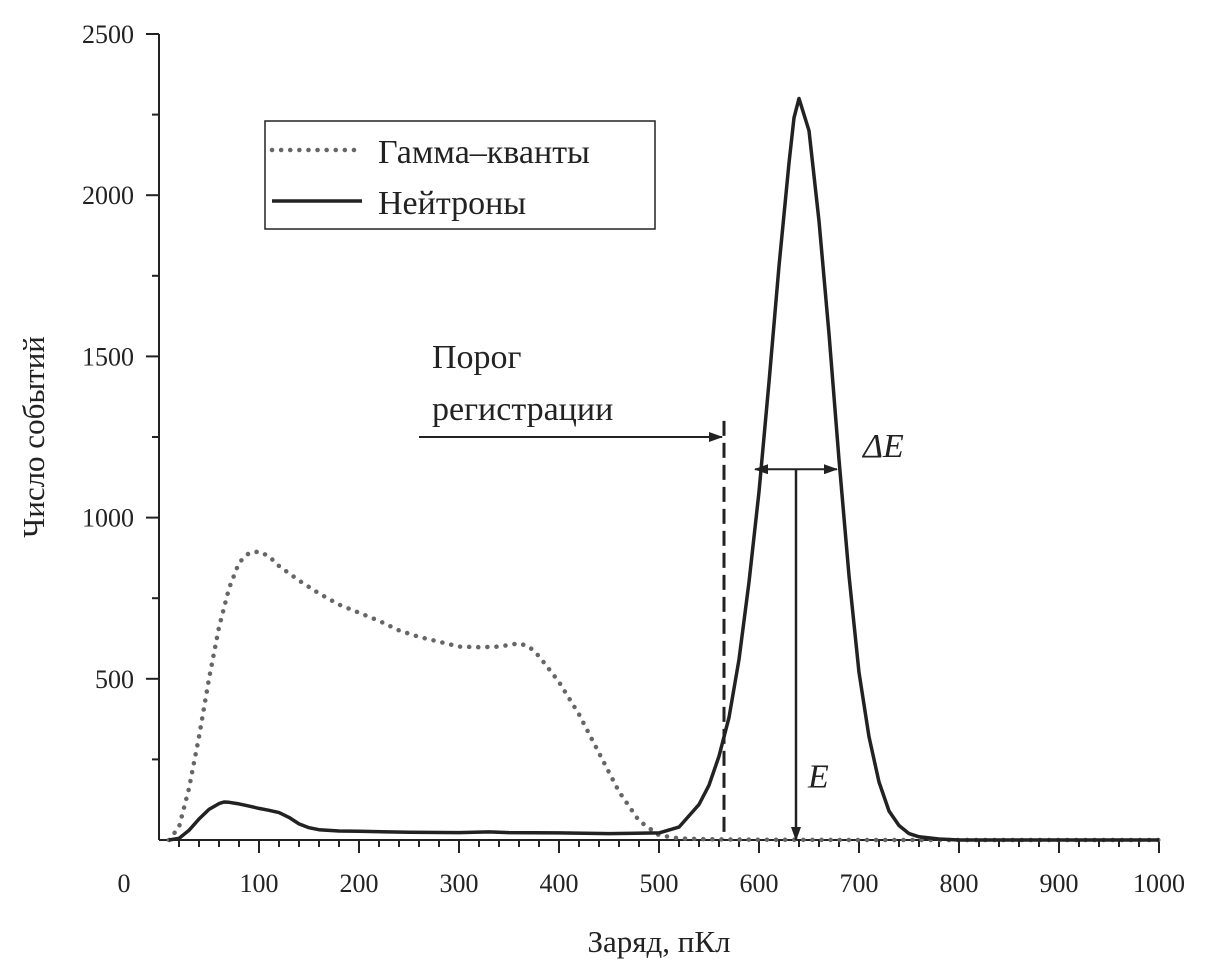 The height and width of the screenshot is (979, 1205). I want to click on x-tick-label: 400, so click(559, 883).